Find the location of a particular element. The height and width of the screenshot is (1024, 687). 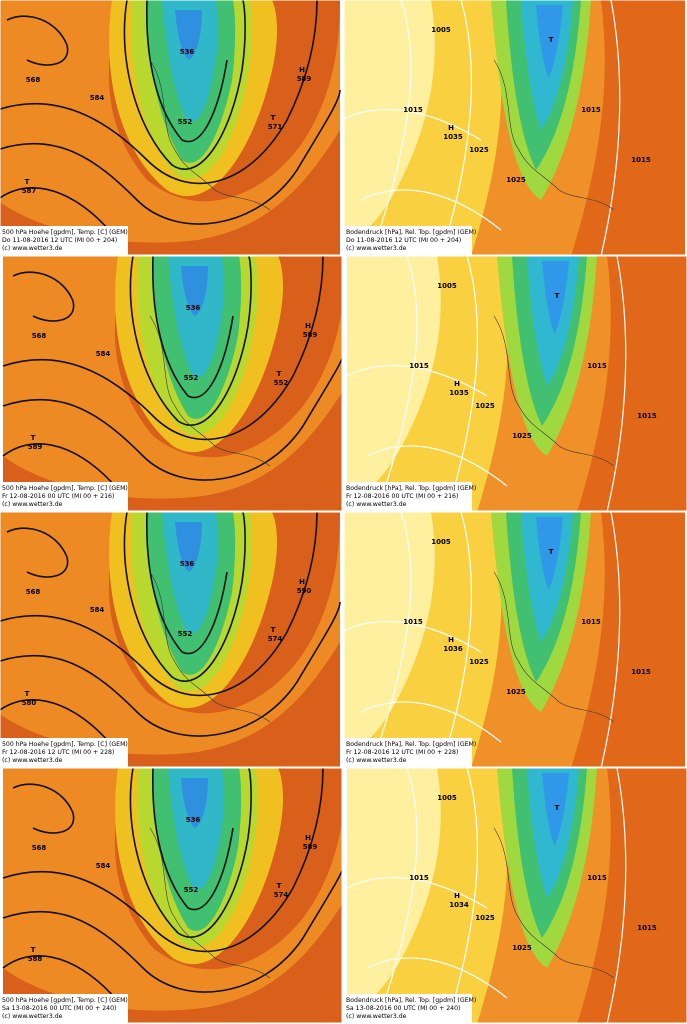

contour-label: 568 is located at coordinates (33, 80).